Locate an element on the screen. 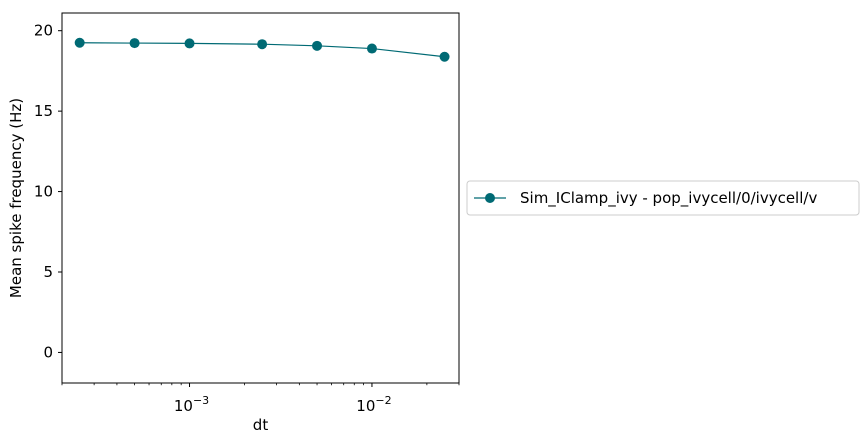  legend-label: Sim_IClamp_ivy - pop_ivycell/0/ivycell/v is located at coordinates (668, 198).